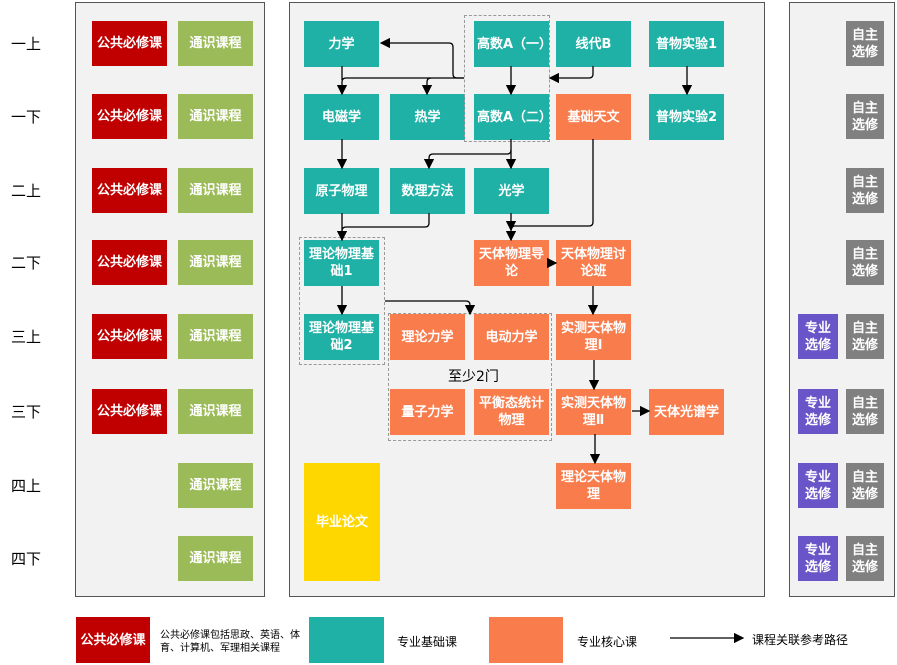 The height and width of the screenshot is (665, 897). What do you see at coordinates (511, 337) in the screenshot?
I see `course-electrodyn: 电动力学` at bounding box center [511, 337].